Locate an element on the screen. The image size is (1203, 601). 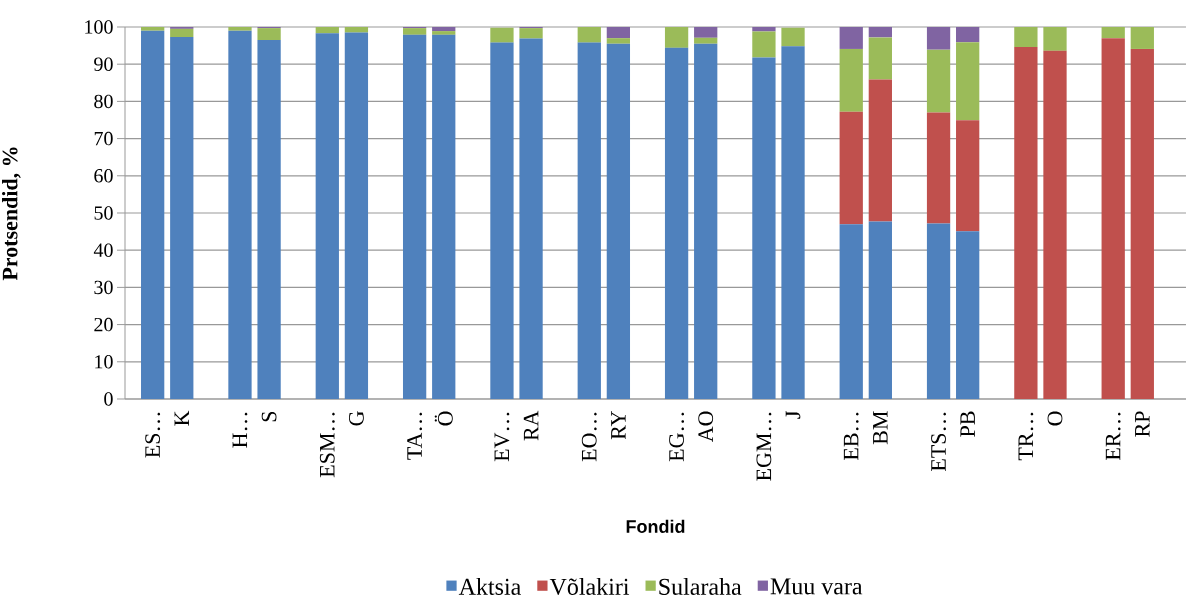
legend-label: Muu vara is located at coordinates (816, 586).